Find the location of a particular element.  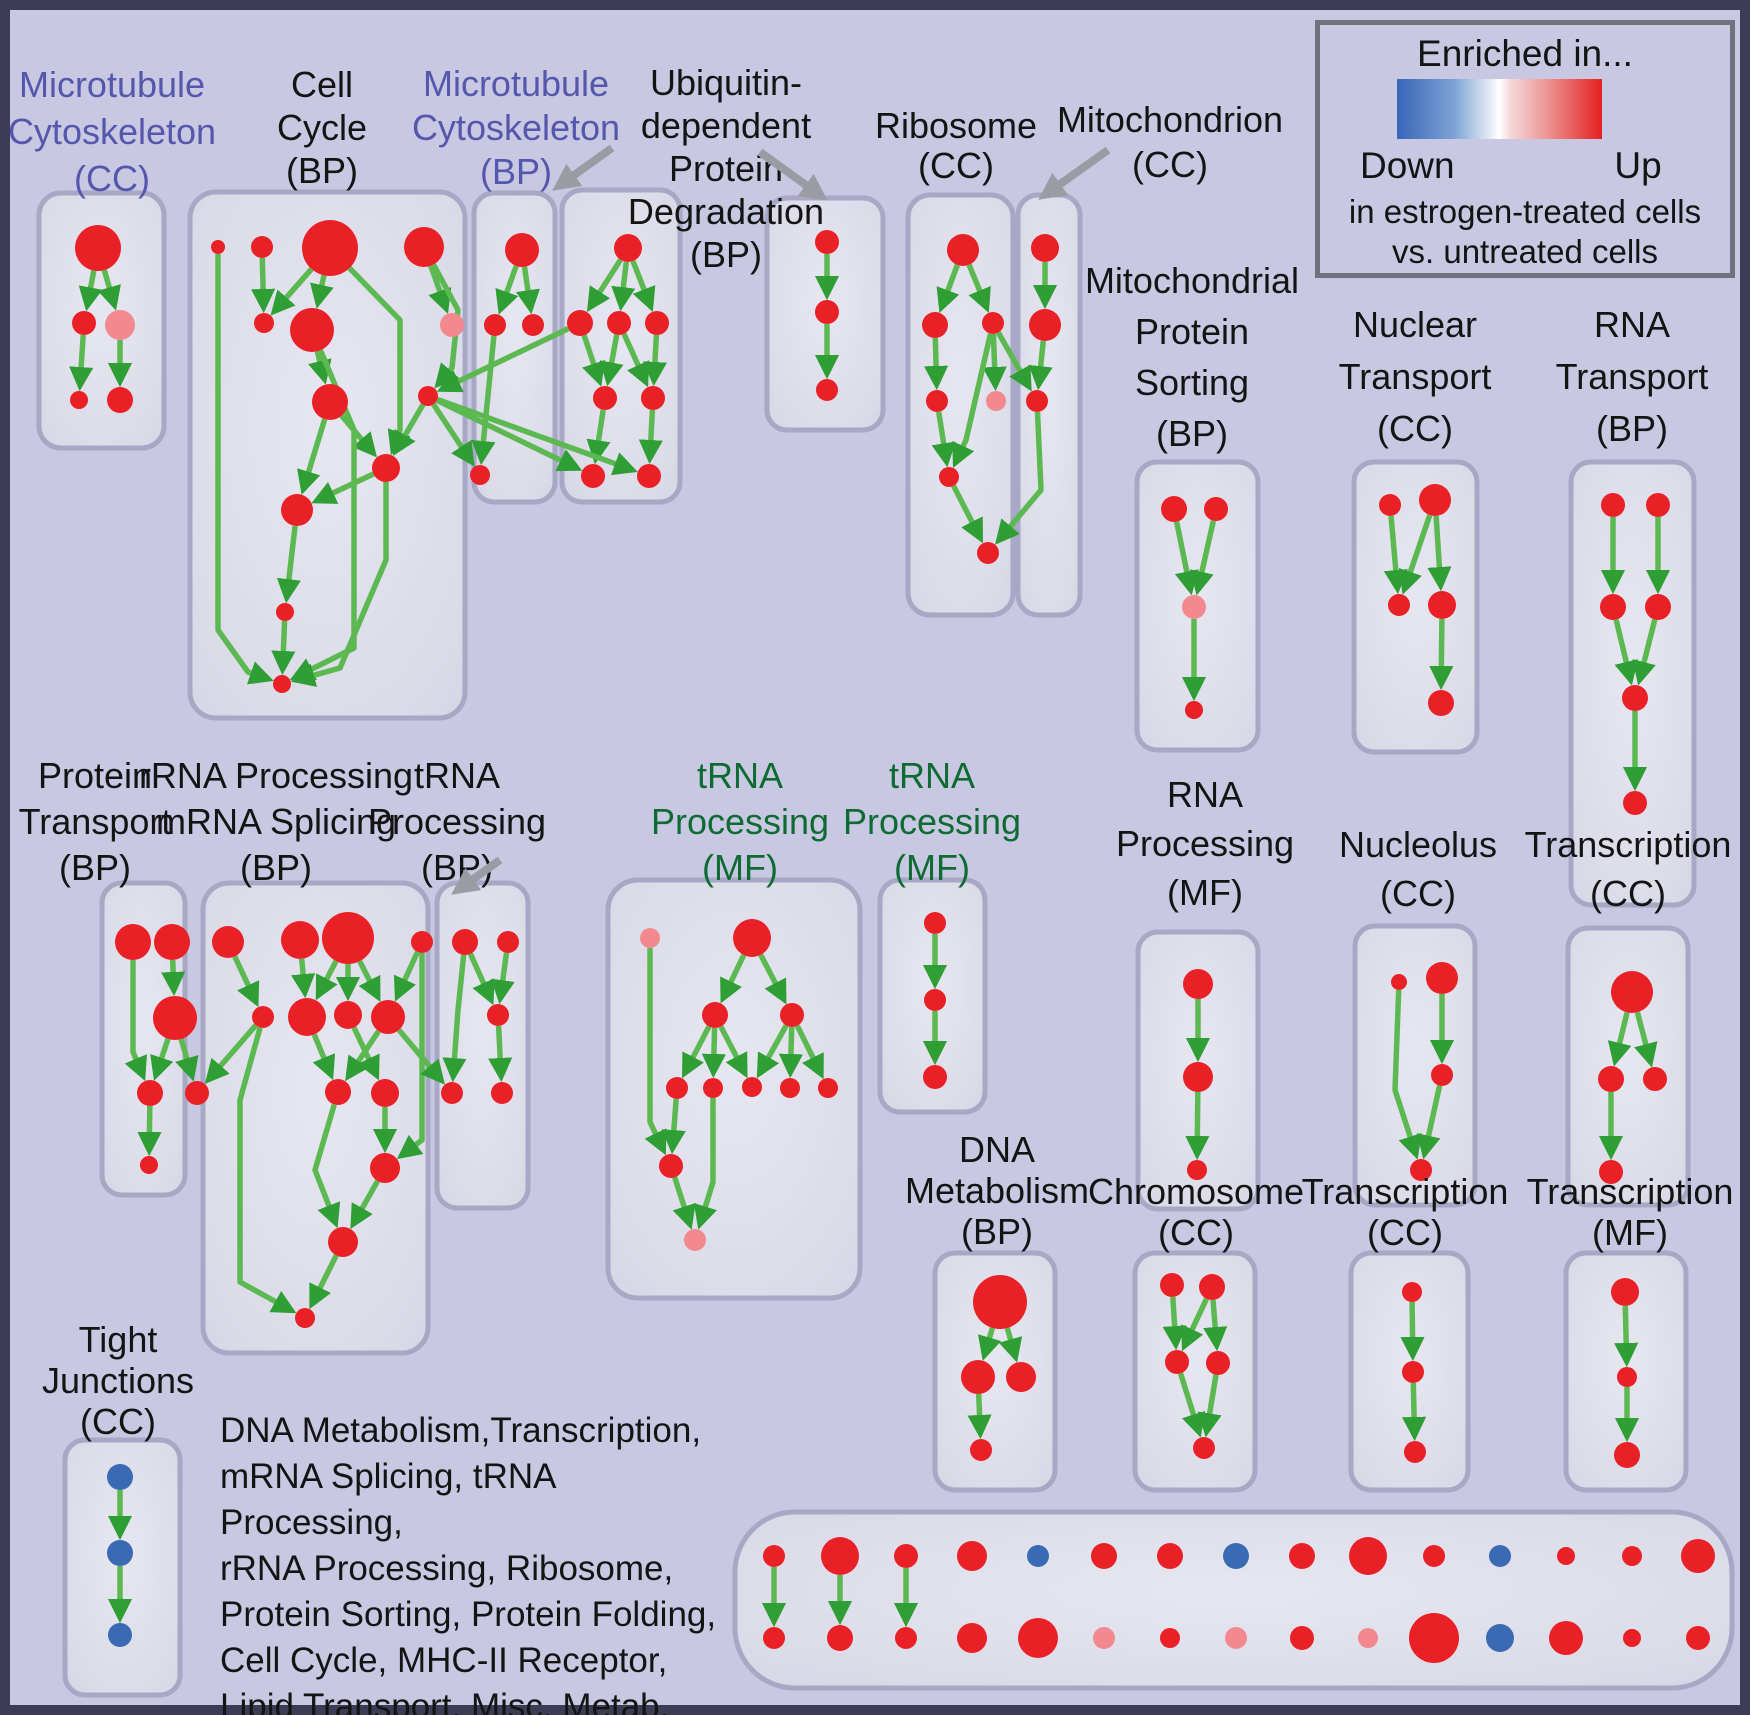

cluster-label-tight-junctions-cc: Tight is located at coordinates (118, 1339).